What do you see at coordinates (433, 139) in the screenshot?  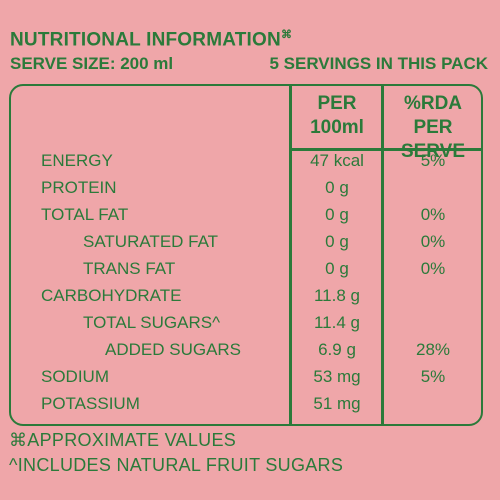 I see `header-rda-line2: PER SERVE` at bounding box center [433, 139].